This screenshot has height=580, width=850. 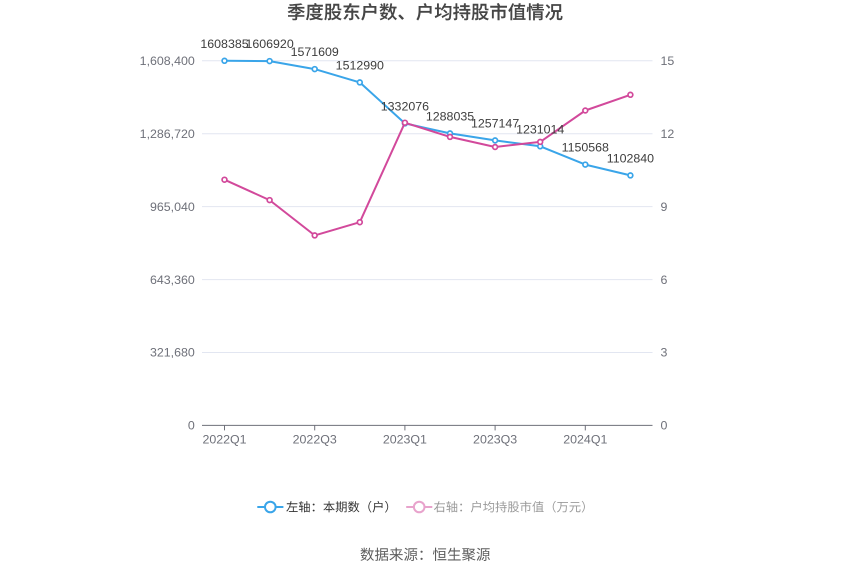 I want to click on svg-text: 1231014, so click(x=540, y=129).